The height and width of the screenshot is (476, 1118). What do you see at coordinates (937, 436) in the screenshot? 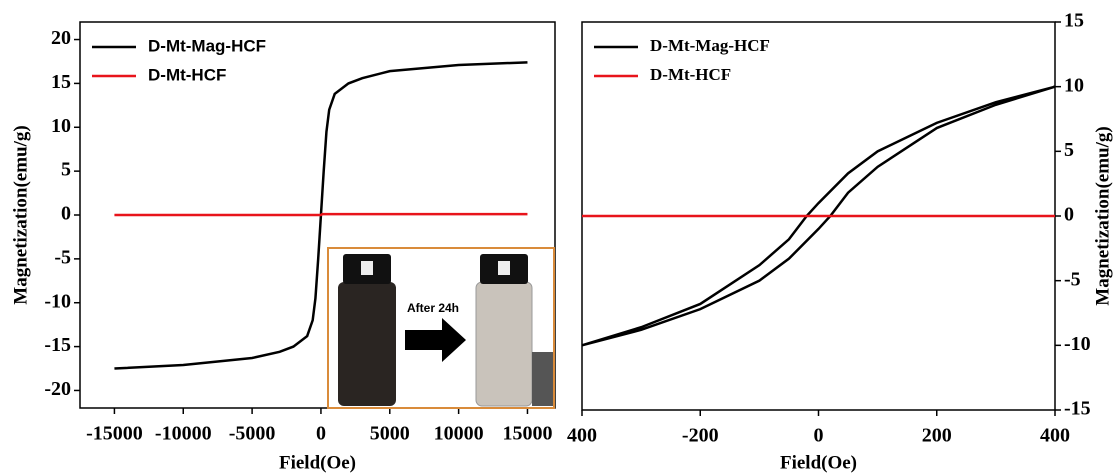
I see `x-tick-label: 200` at bounding box center [937, 436].